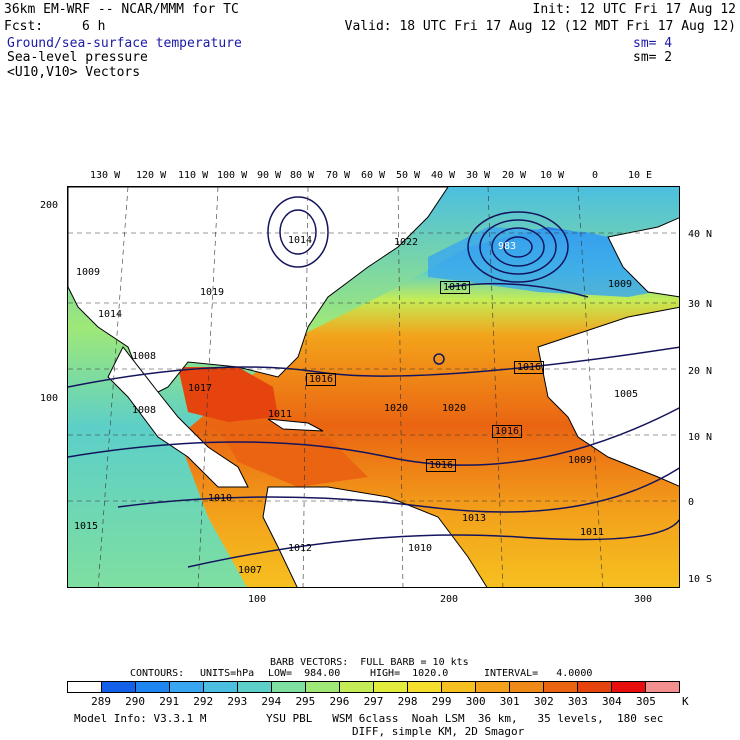 The image size is (740, 740). What do you see at coordinates (305, 701) in the screenshot?
I see `colorbar-tick-label: 295` at bounding box center [305, 701].